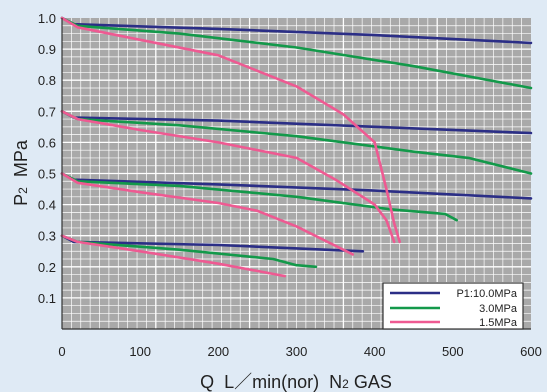 This screenshot has width=547, height=392. I want to click on x-tick-label: 200, so click(218, 351).